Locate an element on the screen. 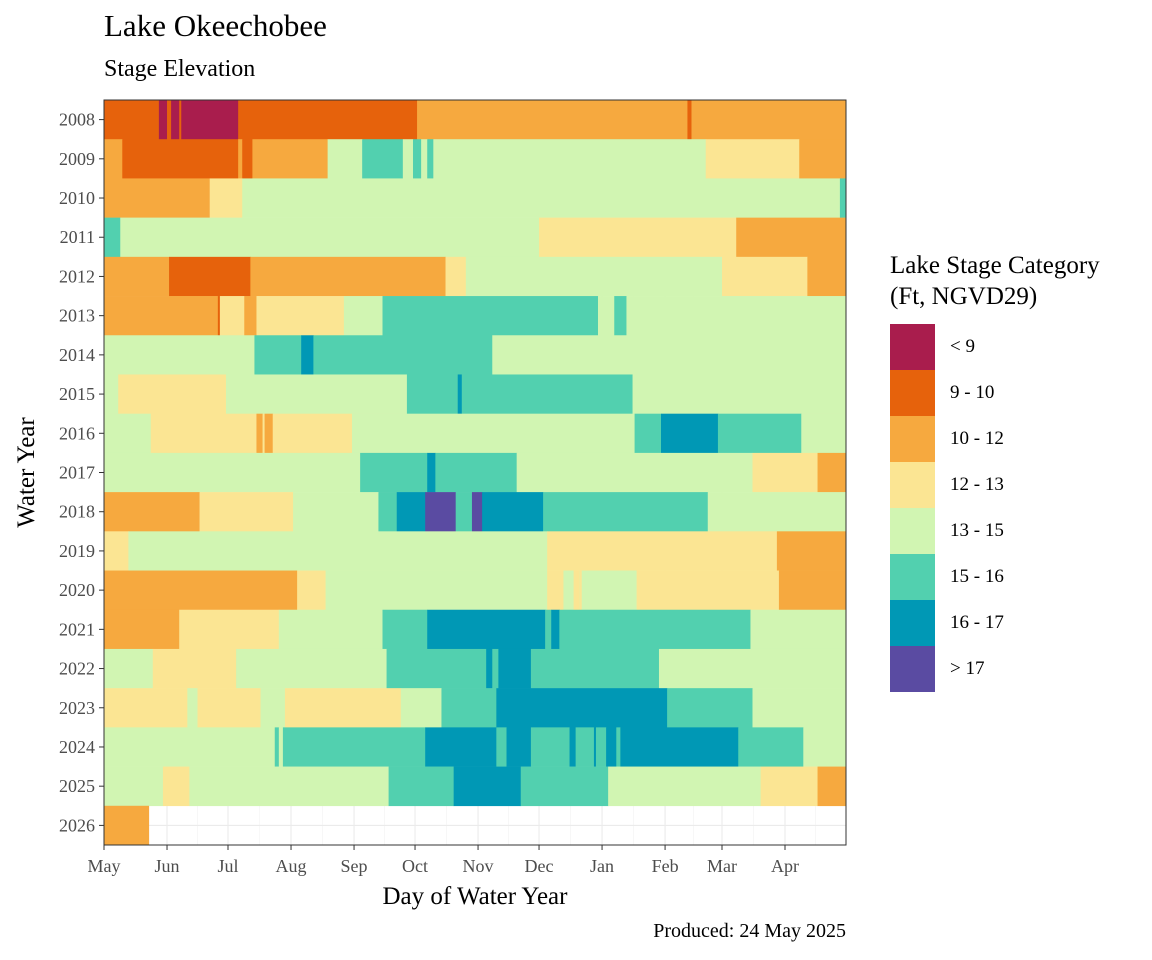 This screenshot has width=1152, height=960. y-tick-label: 2022 is located at coordinates (77, 669).